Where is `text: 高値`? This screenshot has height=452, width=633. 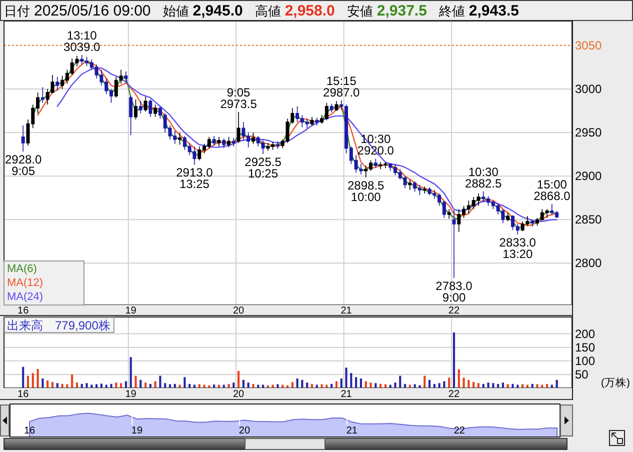
text: 高値 is located at coordinates (267, 11).